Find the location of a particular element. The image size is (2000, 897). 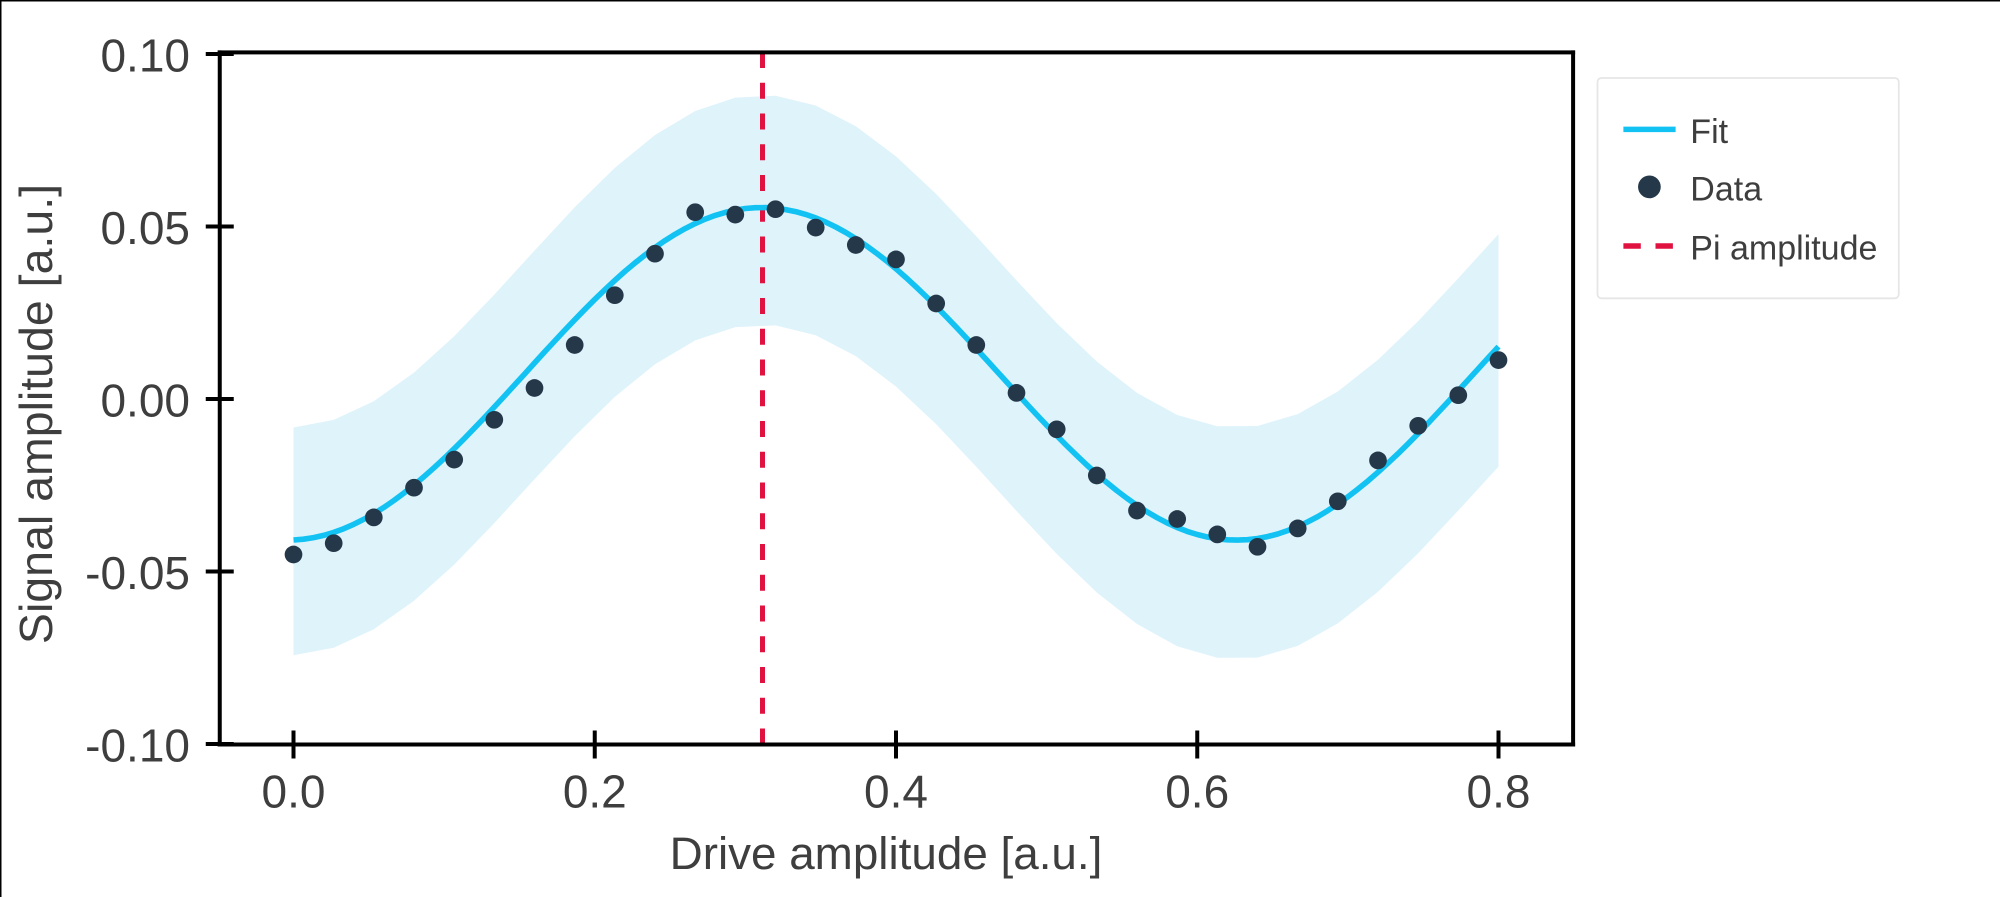

svg-text: Drive amplitude [a.u.] is located at coordinates (886, 853).